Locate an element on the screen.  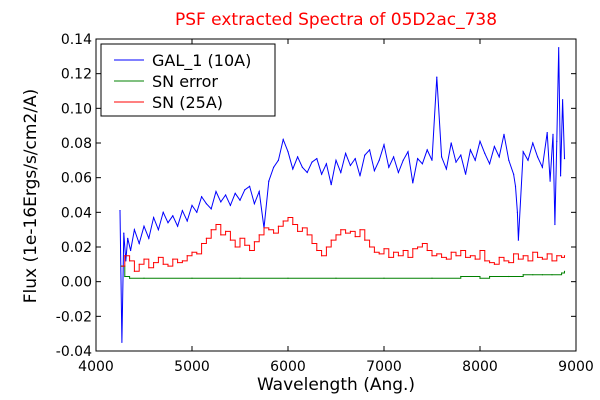
legend: GAL_1 (10A)SN error SN (25A) is located at coordinates (188, 80).